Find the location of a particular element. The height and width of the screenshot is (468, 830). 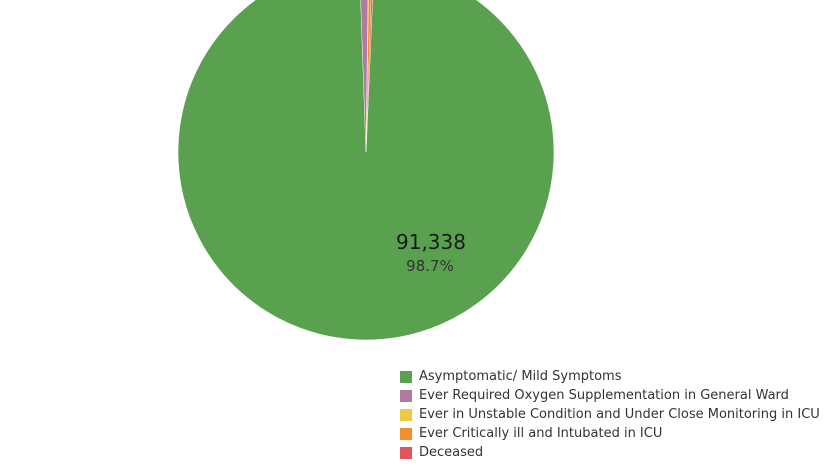

slice-value-label: 91,338 is located at coordinates (431, 242).